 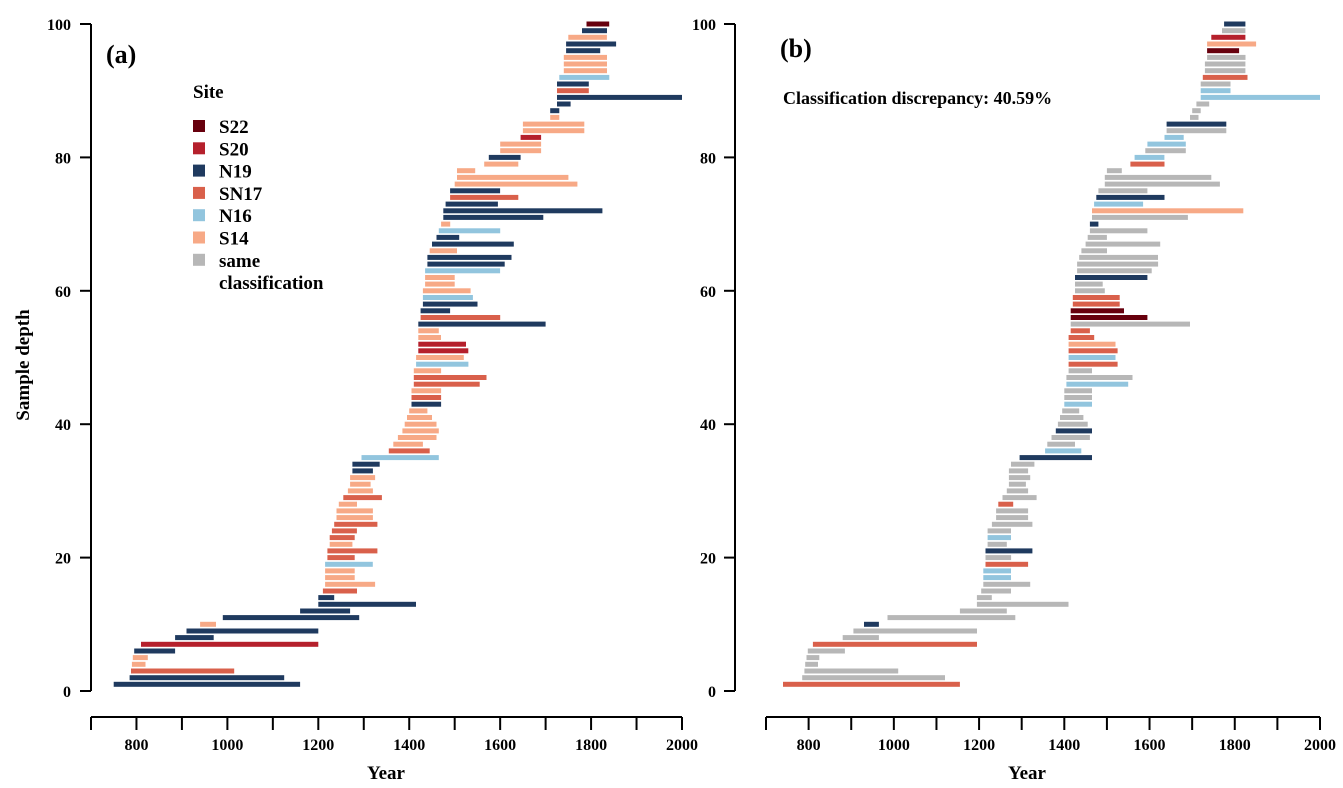 I want to click on legend-label-sn17: SN17, so click(x=241, y=194).